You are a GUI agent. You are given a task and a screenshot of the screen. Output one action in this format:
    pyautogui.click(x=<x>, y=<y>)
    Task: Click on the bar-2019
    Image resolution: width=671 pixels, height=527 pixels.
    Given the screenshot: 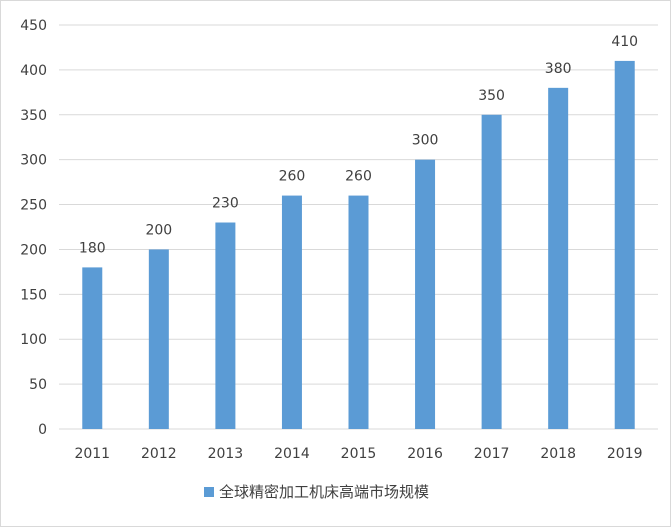 What is the action you would take?
    pyautogui.click(x=624, y=245)
    